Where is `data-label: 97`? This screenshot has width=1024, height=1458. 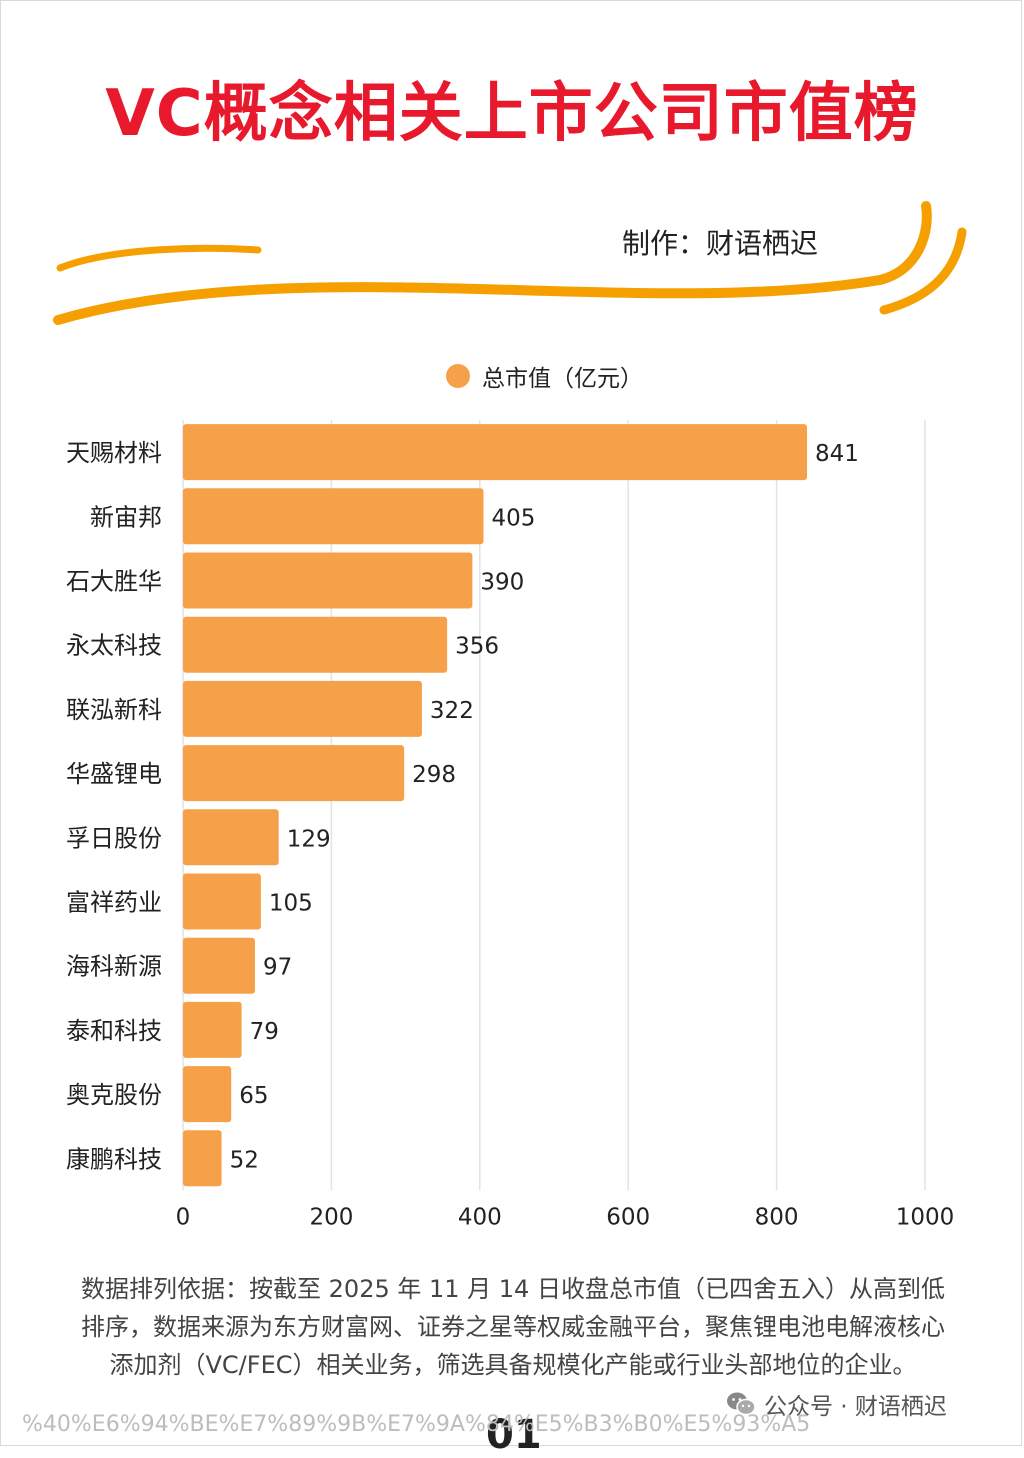 data-label: 97 is located at coordinates (277, 968).